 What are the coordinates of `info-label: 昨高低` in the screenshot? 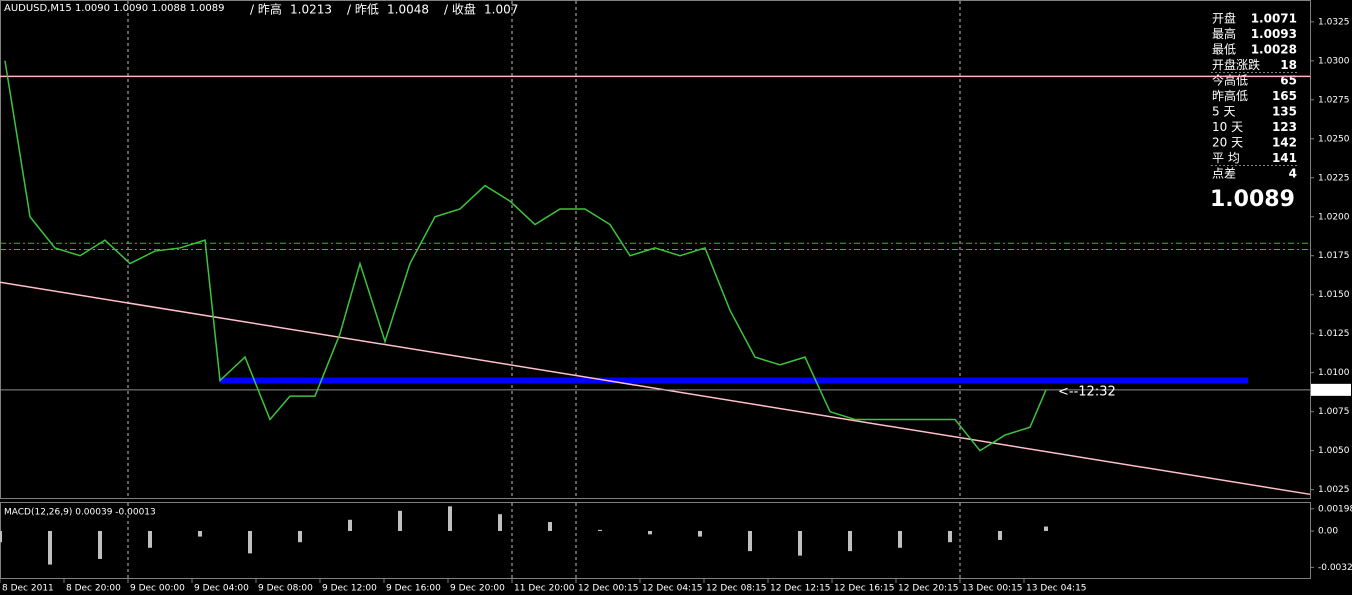 It's located at (1230, 95).